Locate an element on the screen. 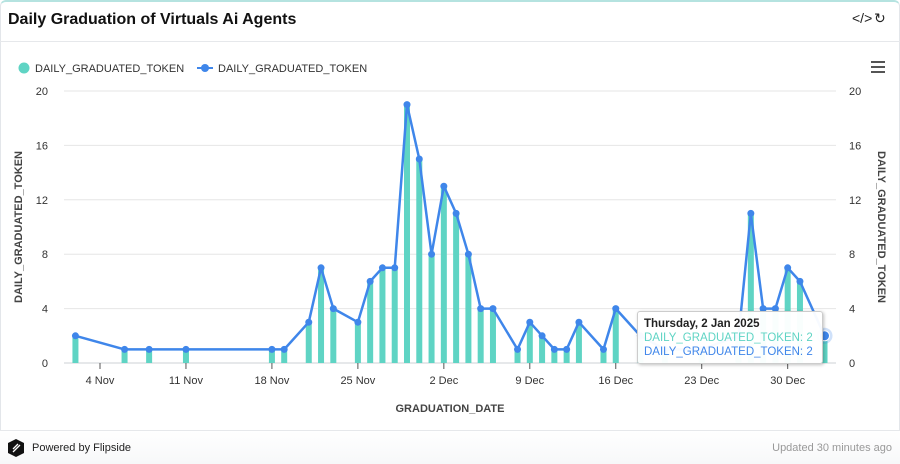  x-axis-title: GRADUATION_DATE is located at coordinates (450, 409).